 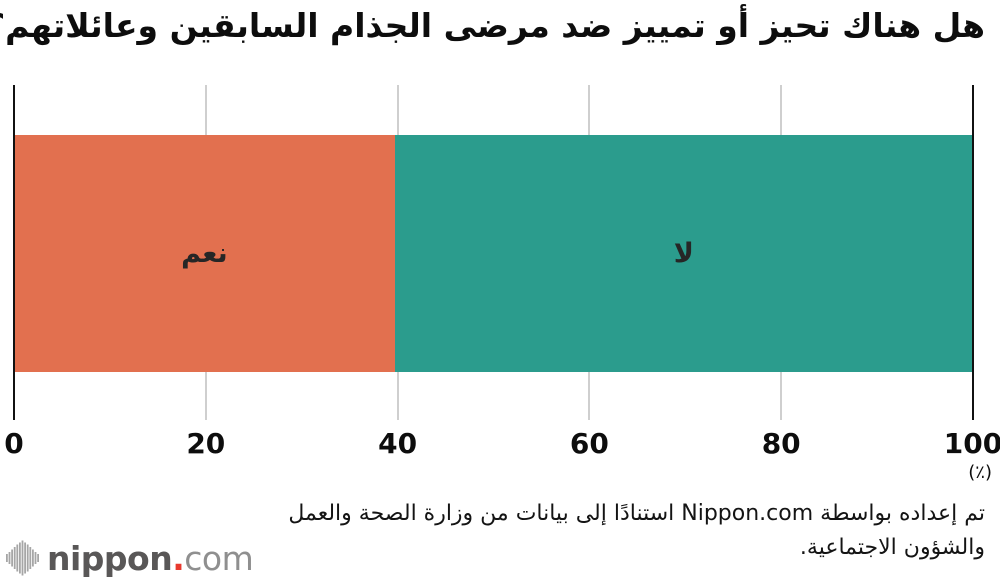 I want to click on tick-label: 40, so click(x=398, y=443).